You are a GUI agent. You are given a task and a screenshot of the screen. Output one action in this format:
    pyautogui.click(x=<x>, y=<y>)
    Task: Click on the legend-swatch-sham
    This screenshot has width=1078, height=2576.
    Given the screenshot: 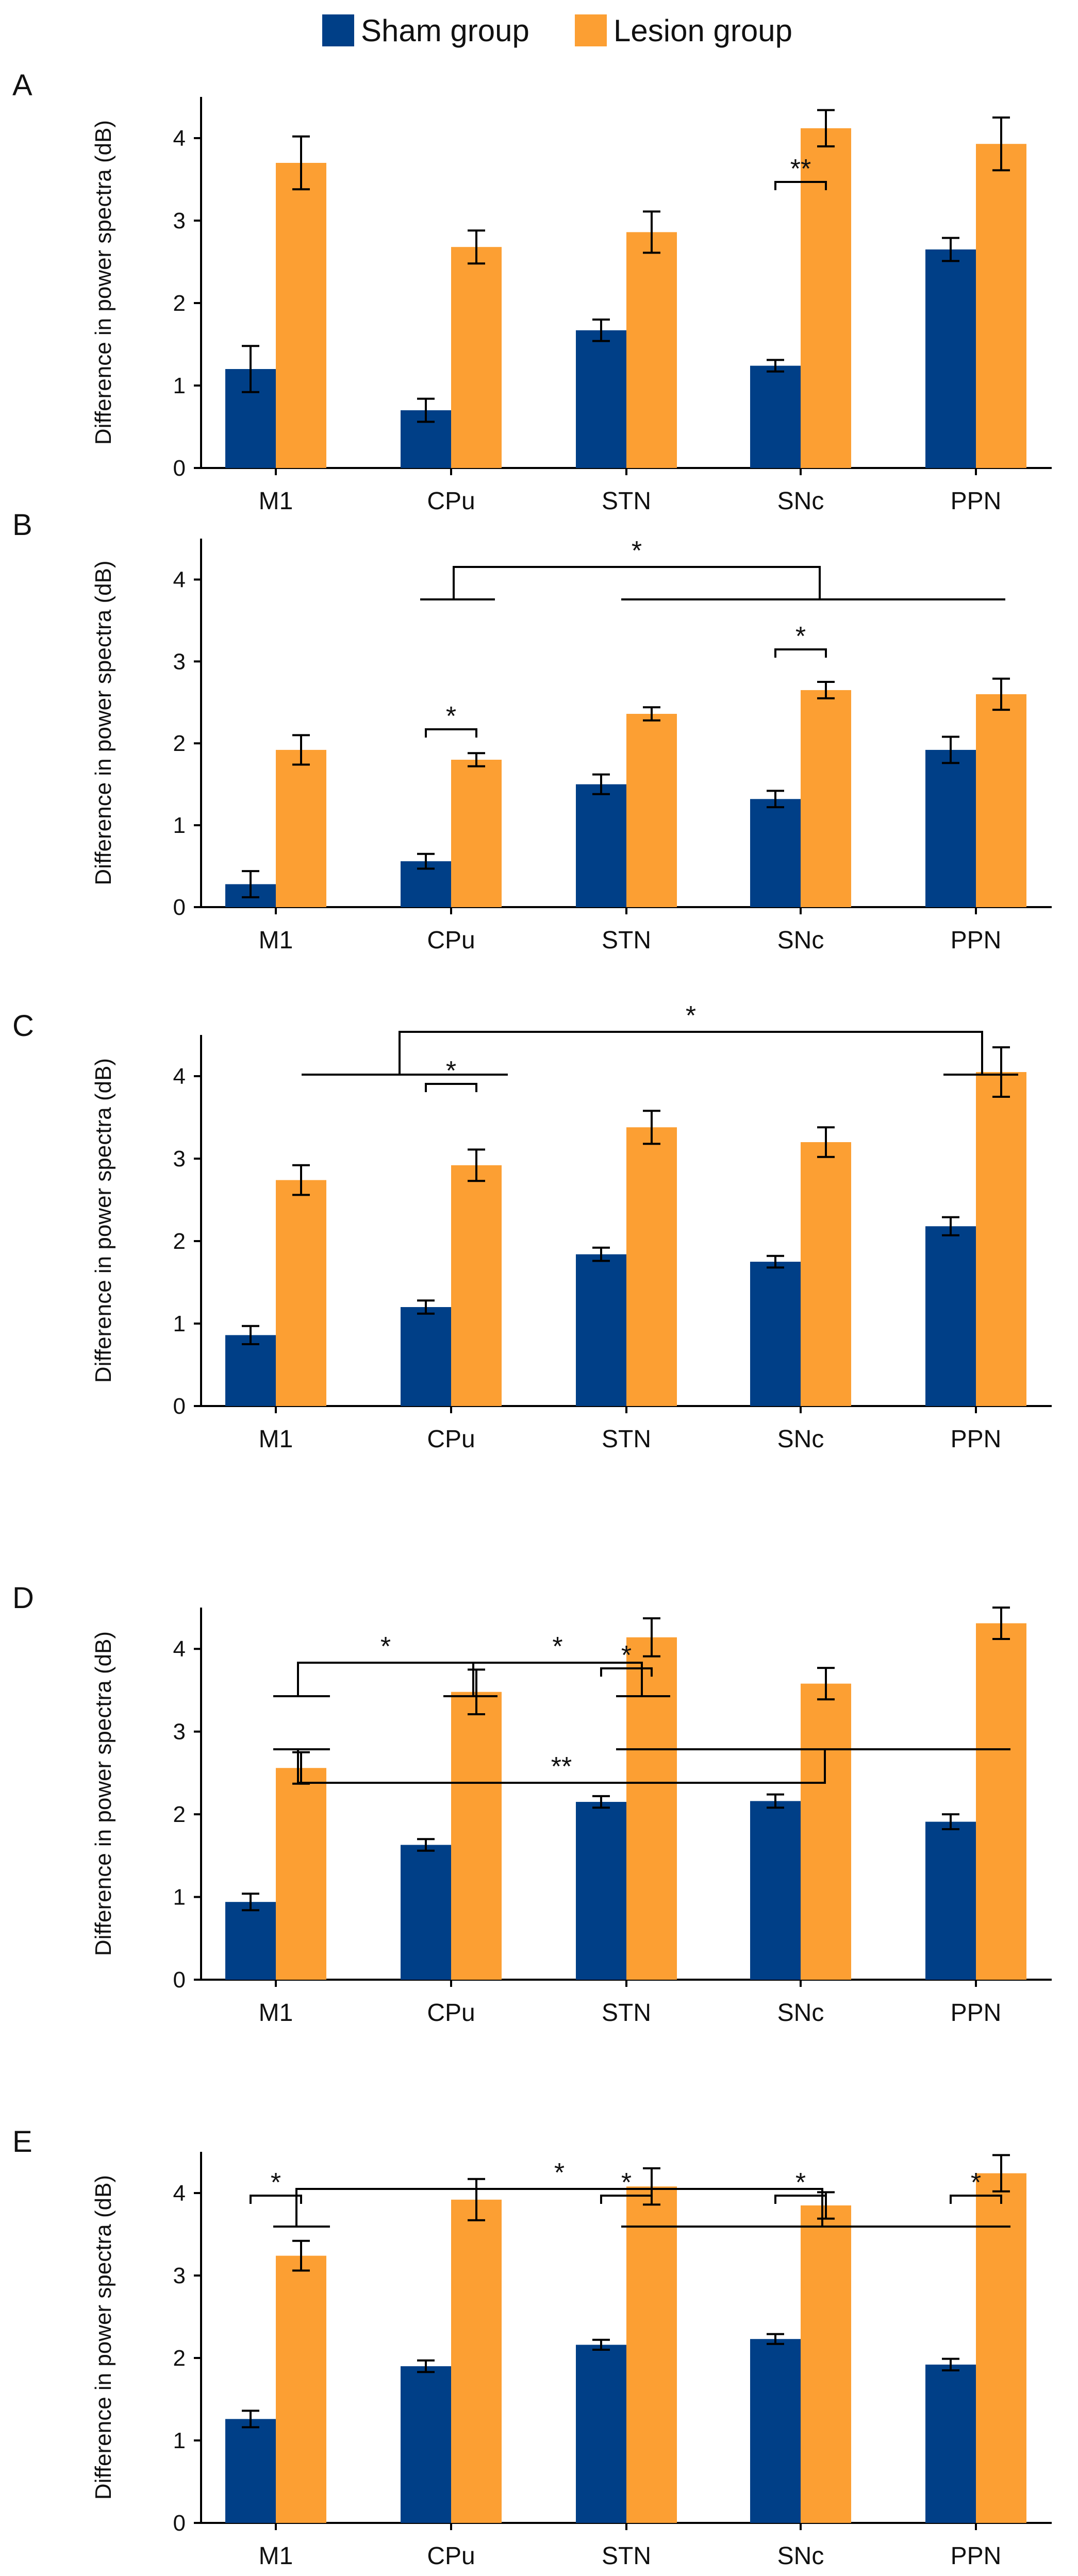 What is the action you would take?
    pyautogui.click(x=338, y=30)
    